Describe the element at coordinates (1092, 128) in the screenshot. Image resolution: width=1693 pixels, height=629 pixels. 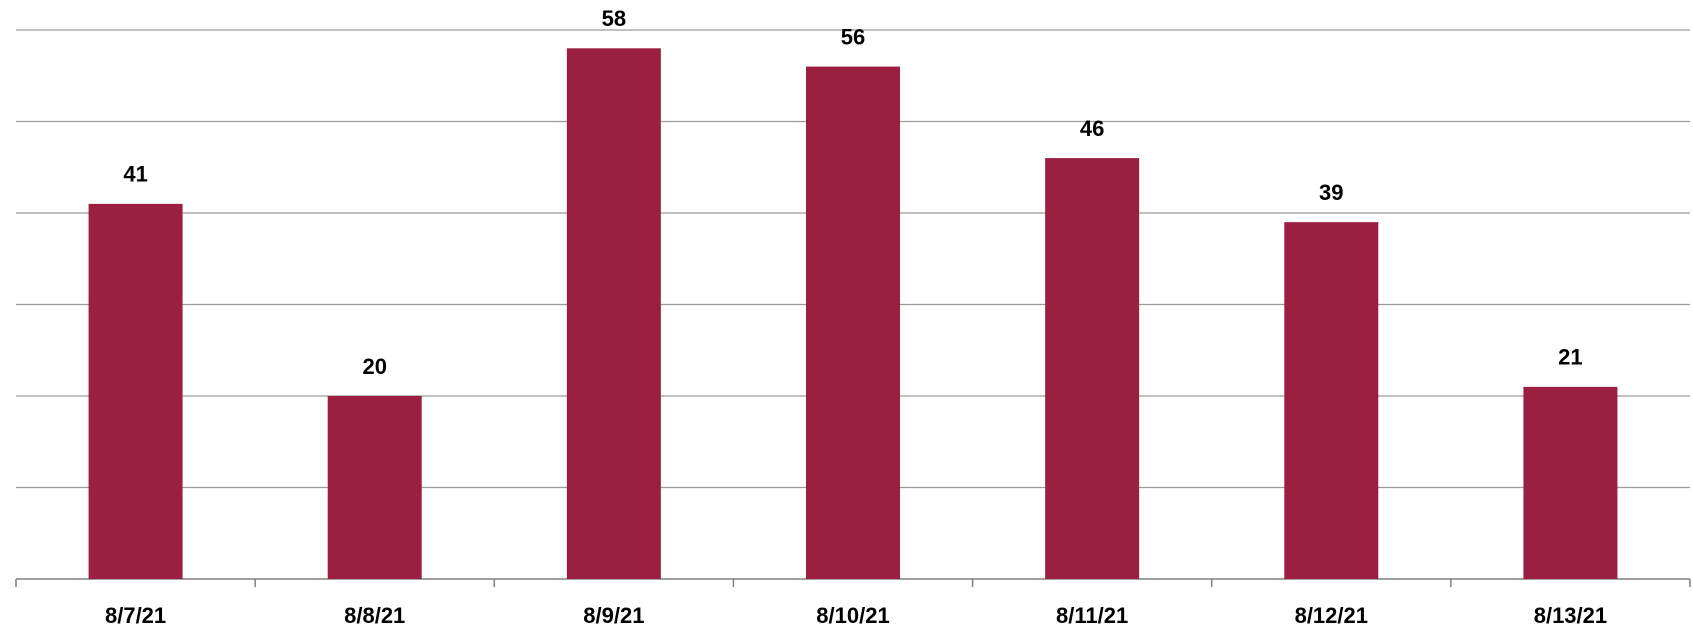
I see `data-label: 46` at that location.